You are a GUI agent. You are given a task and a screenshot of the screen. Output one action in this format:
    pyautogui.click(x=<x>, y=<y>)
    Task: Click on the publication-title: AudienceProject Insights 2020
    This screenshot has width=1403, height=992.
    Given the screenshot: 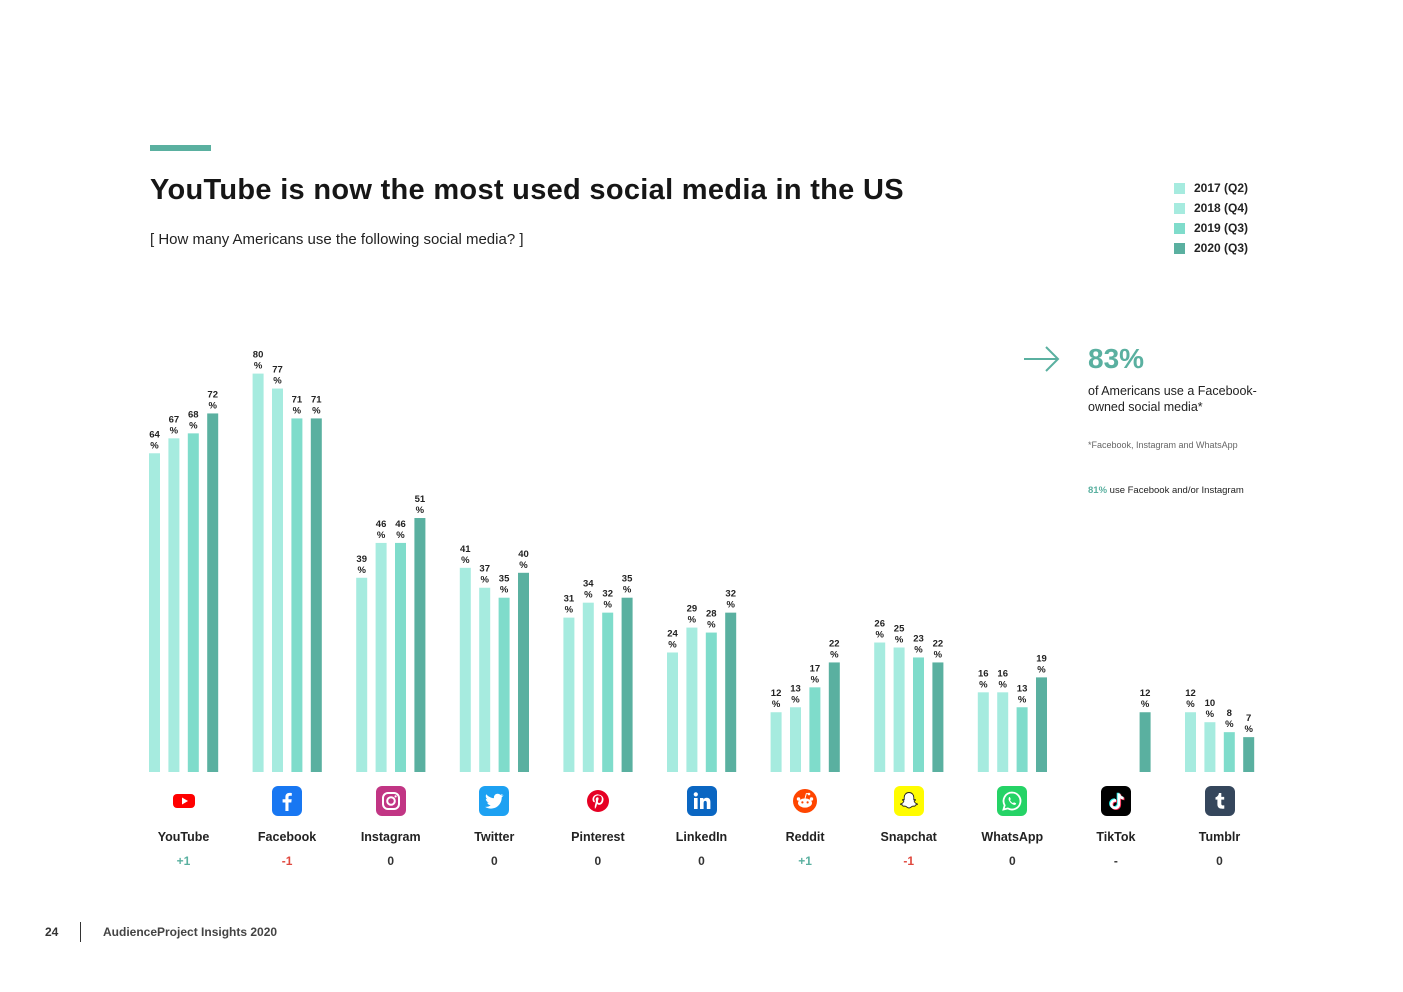 What is the action you would take?
    pyautogui.click(x=190, y=932)
    